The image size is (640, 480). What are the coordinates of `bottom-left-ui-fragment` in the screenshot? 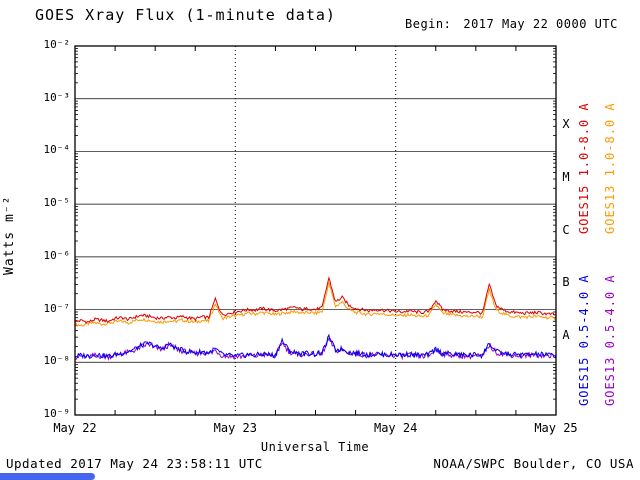 It's located at (47, 476).